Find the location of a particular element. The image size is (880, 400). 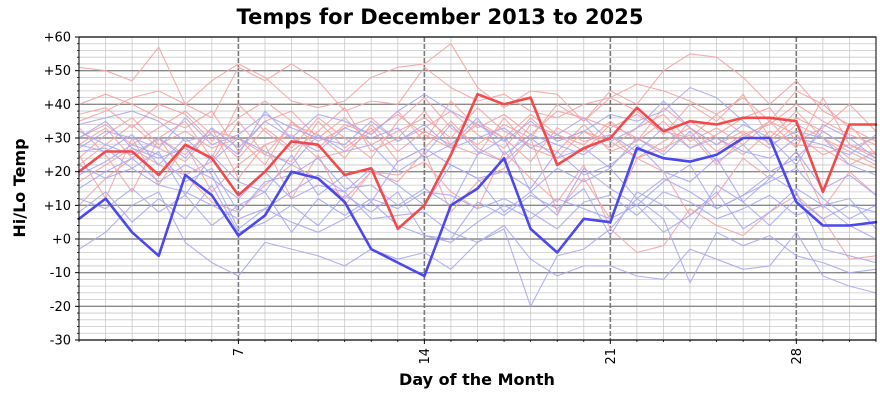

x-tick-label: 7 is located at coordinates (239, 352).